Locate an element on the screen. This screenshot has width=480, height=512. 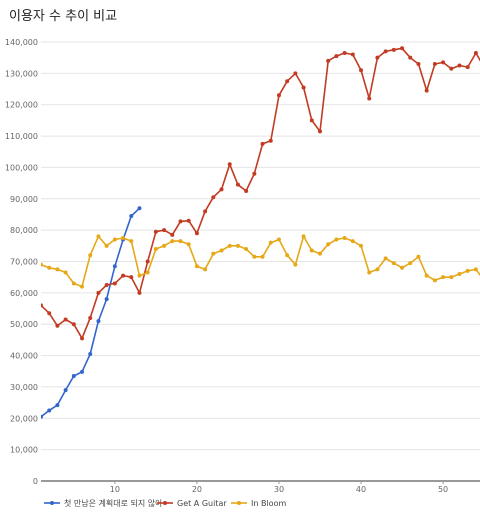
legend-item: 첫 만남은 계획대로 되지 않아 is located at coordinates (103, 503).